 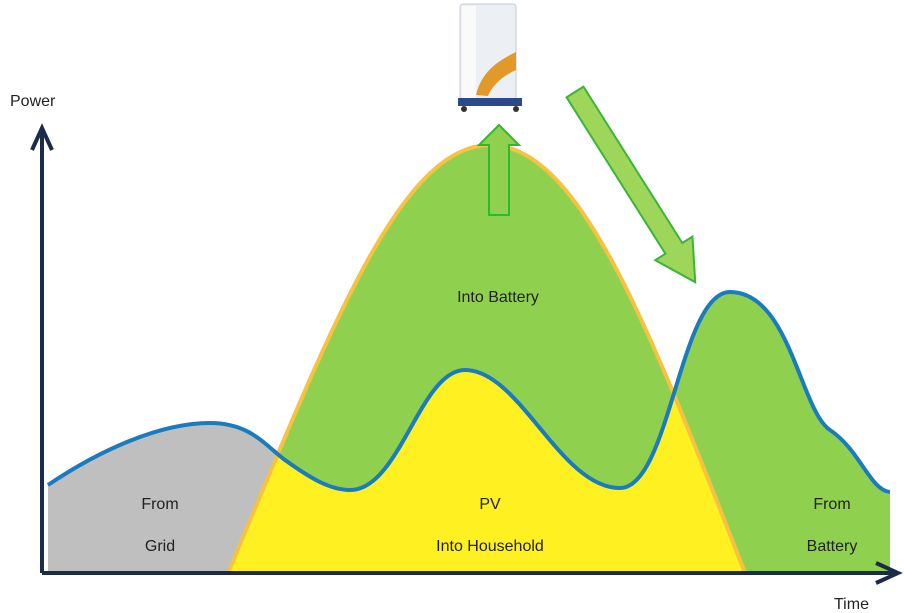 What do you see at coordinates (33, 101) in the screenshot?
I see `y-axis-label: Power` at bounding box center [33, 101].